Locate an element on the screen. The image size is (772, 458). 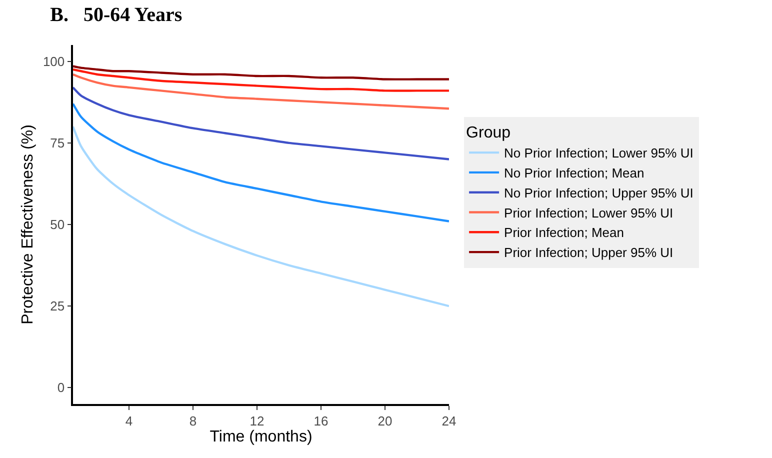
legend-title: Group is located at coordinates (488, 133).